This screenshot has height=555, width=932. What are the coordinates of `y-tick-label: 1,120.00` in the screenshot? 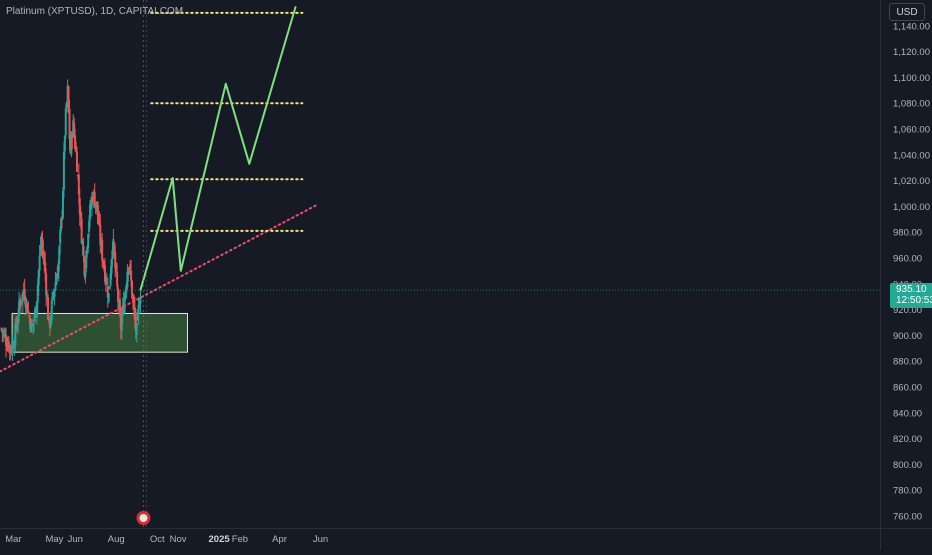 It's located at (911, 52).